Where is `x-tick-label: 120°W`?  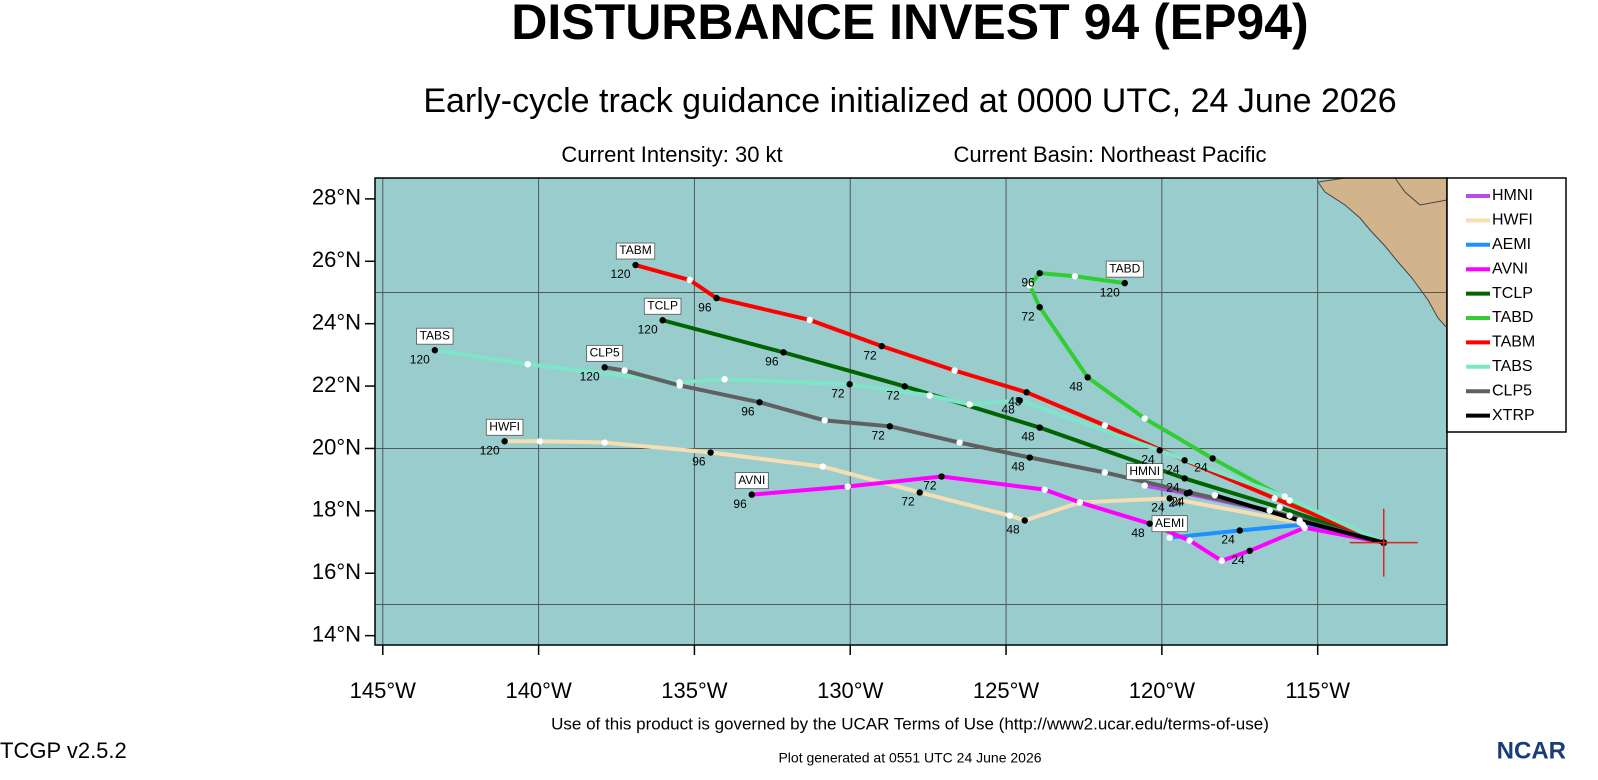 x-tick-label: 120°W is located at coordinates (1162, 690).